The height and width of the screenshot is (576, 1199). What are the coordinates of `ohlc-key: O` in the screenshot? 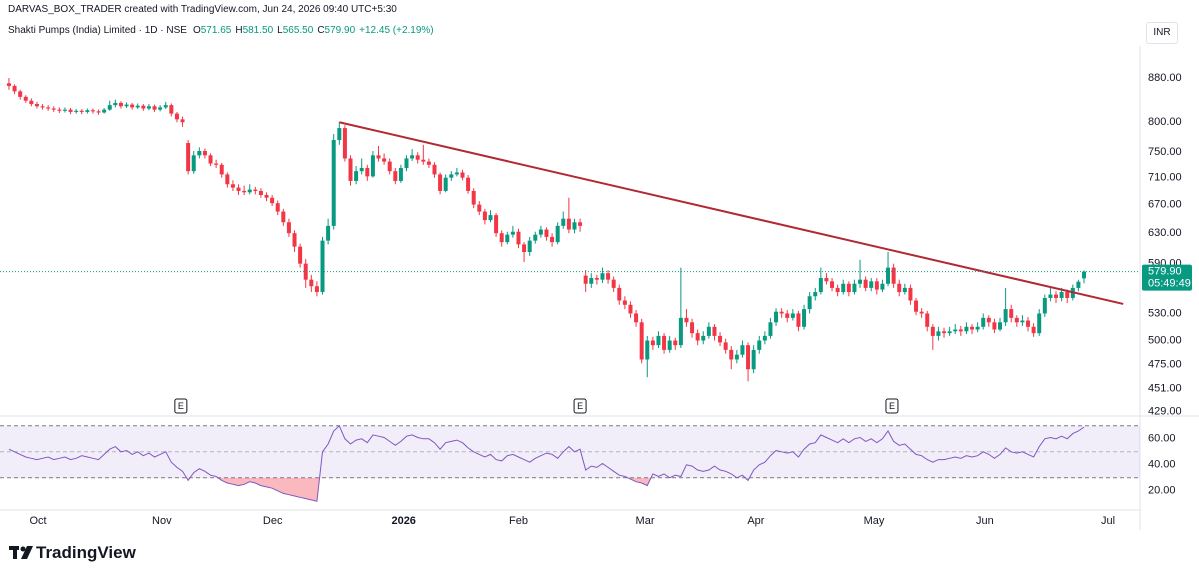 It's located at (196, 30).